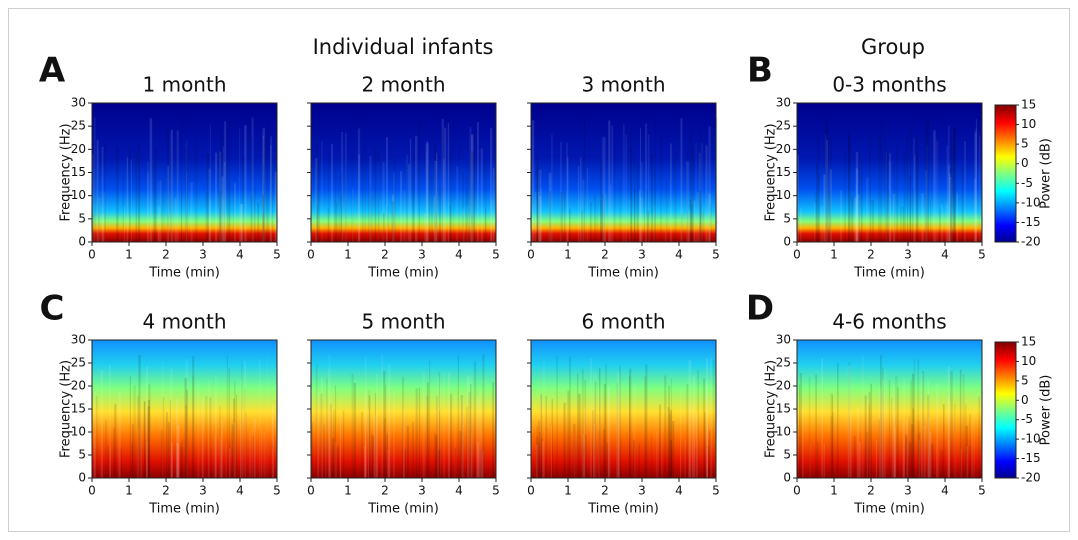  Describe the element at coordinates (1025, 144) in the screenshot. I see `colorbar-tick-label: 5` at that location.